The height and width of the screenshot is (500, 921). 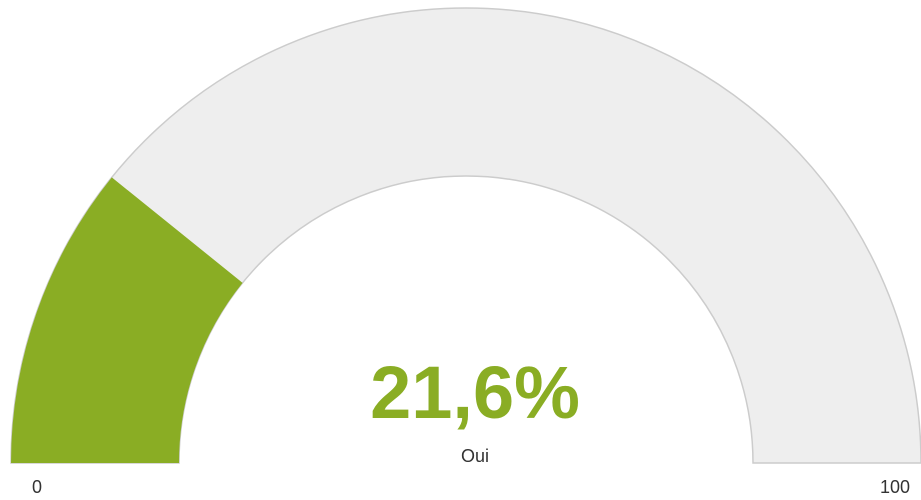 I want to click on gauge-value, so click(x=127, y=320).